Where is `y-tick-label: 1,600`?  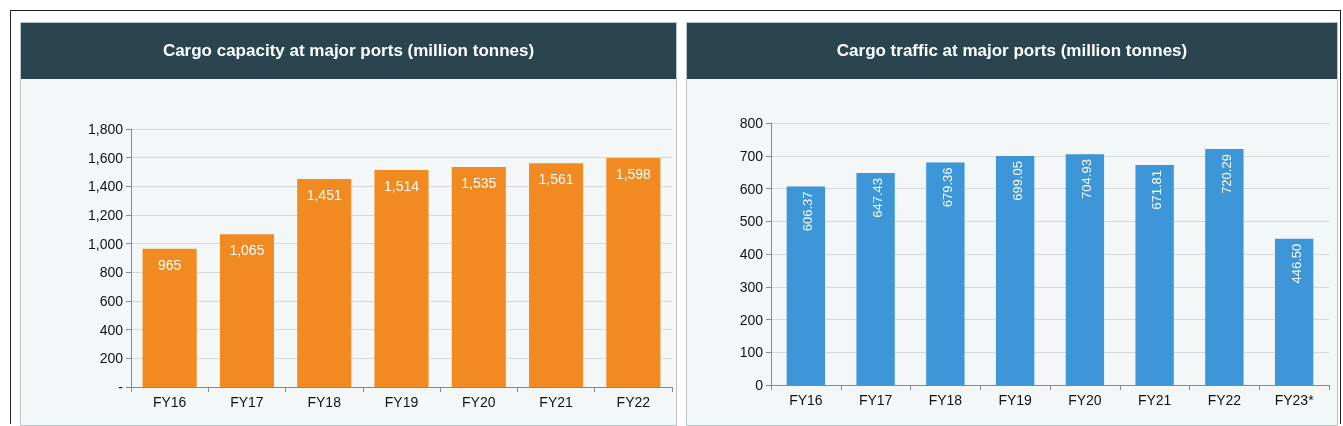
y-tick-label: 1,600 is located at coordinates (105, 157).